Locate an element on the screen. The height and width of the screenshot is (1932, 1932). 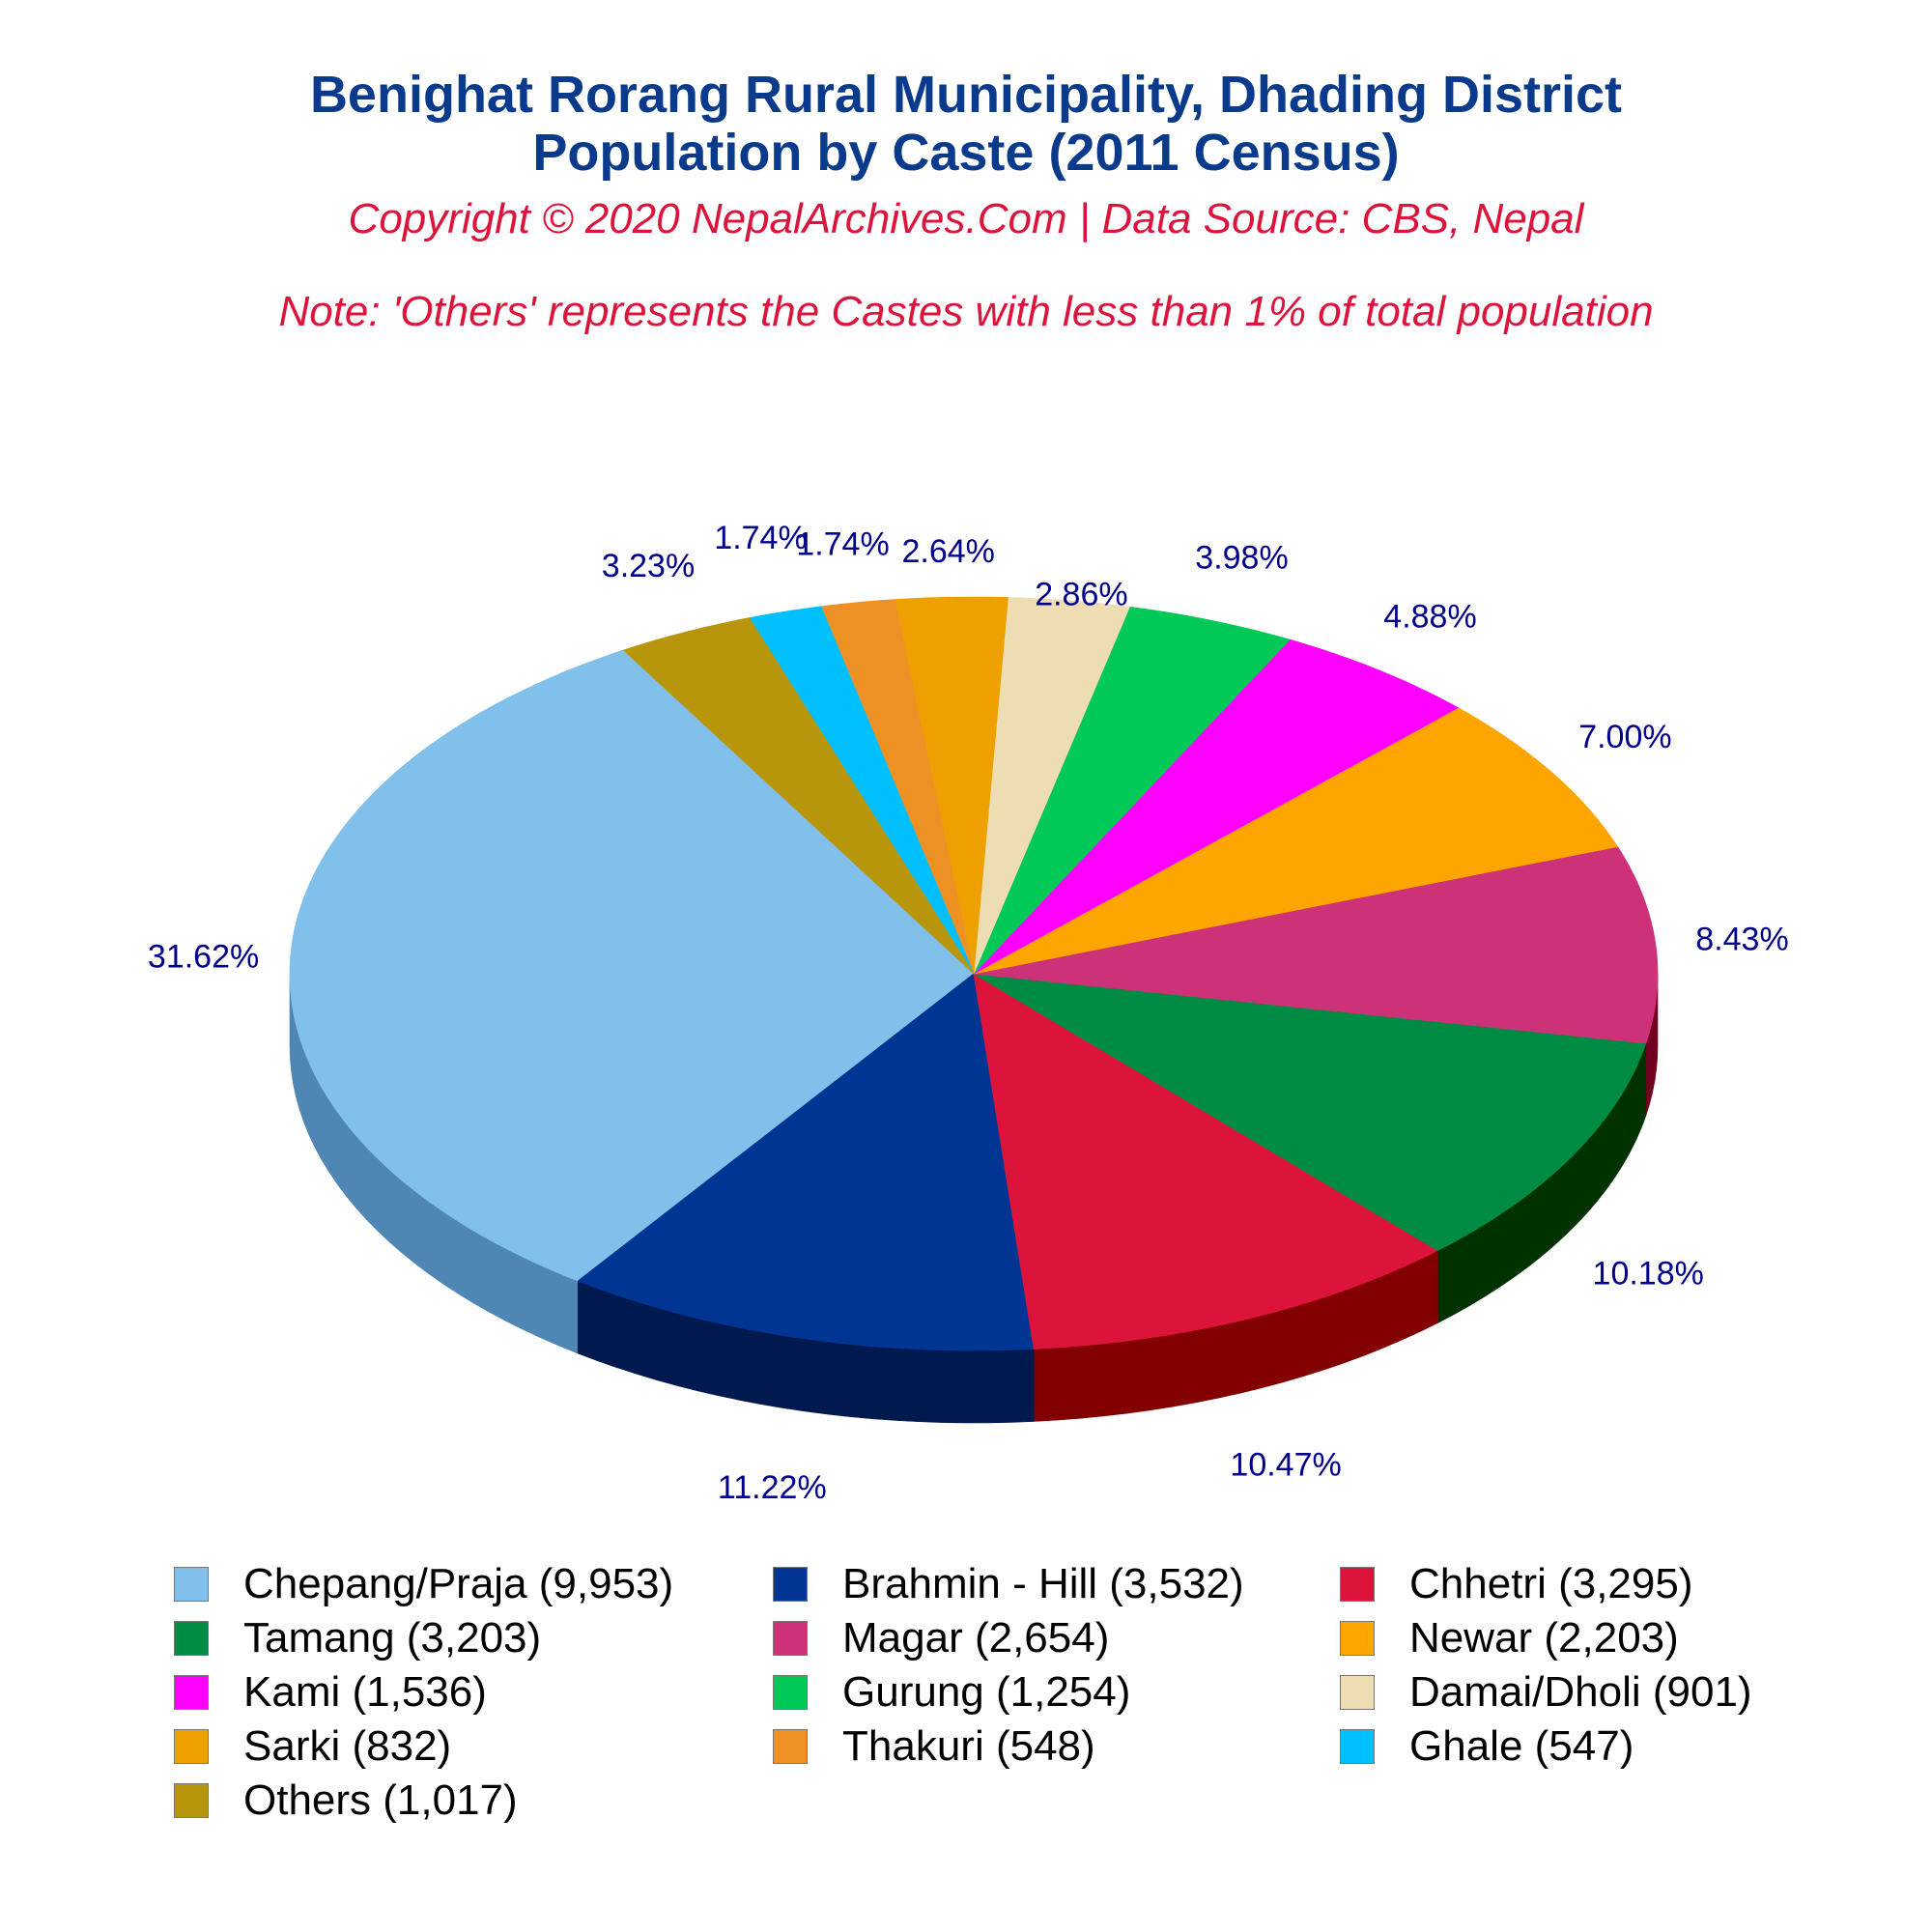
legend-label: Chhetri (3,295) is located at coordinates (1551, 1583).